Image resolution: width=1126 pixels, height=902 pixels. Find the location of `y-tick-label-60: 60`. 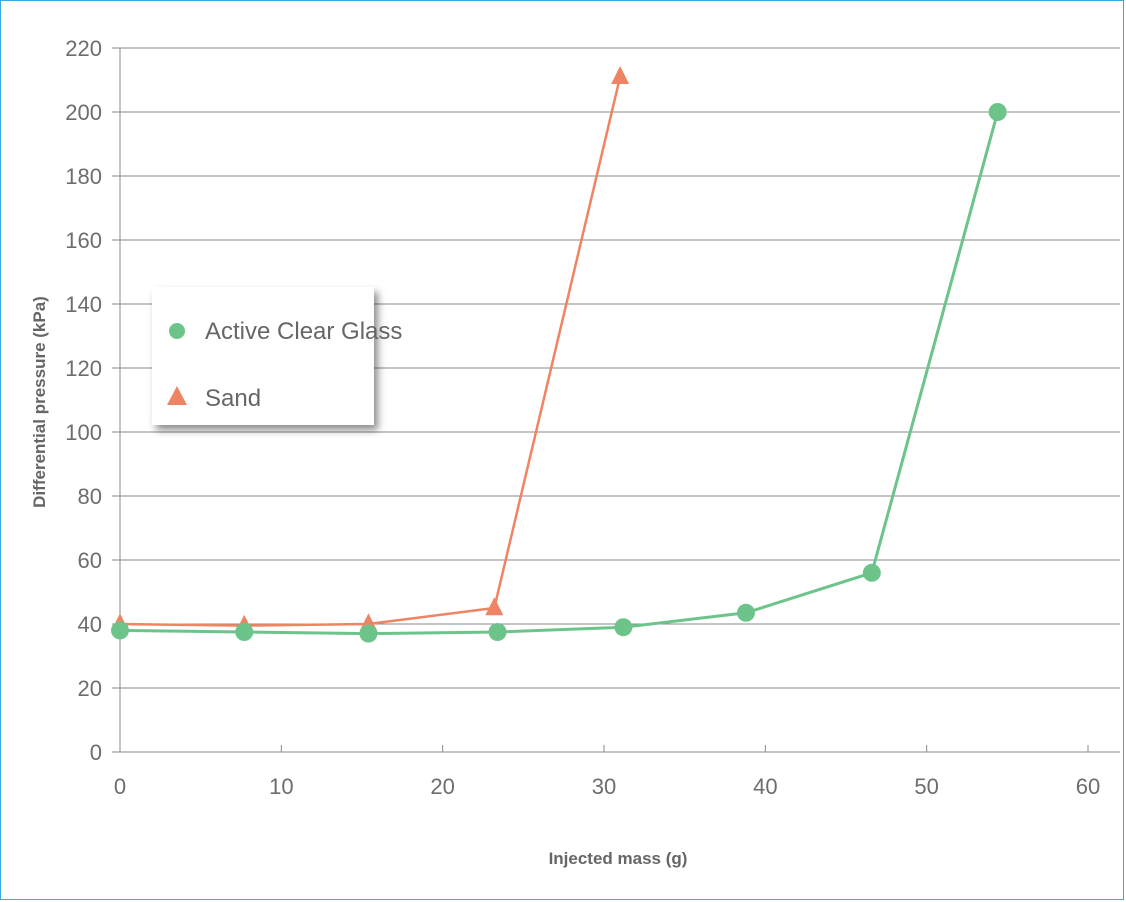

y-tick-label-60: 60 is located at coordinates (90, 560).